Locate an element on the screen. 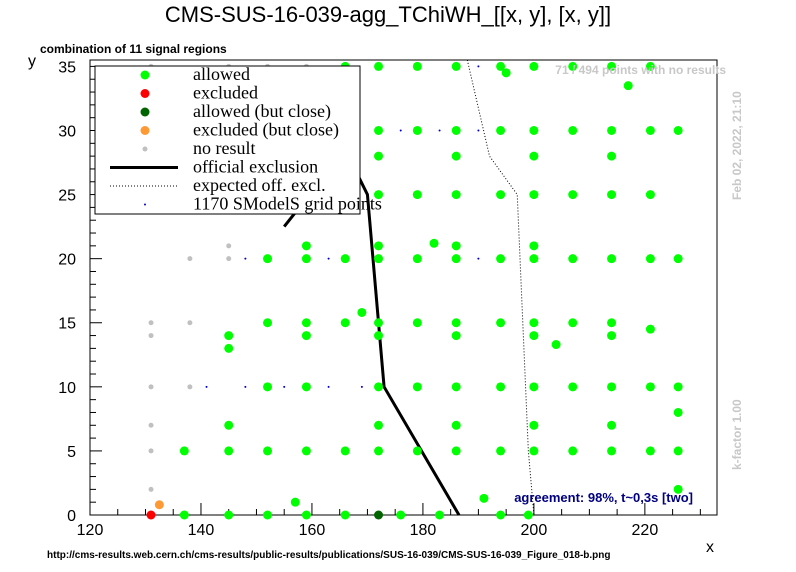  legend-official-label: official exclusion is located at coordinates (255, 167).